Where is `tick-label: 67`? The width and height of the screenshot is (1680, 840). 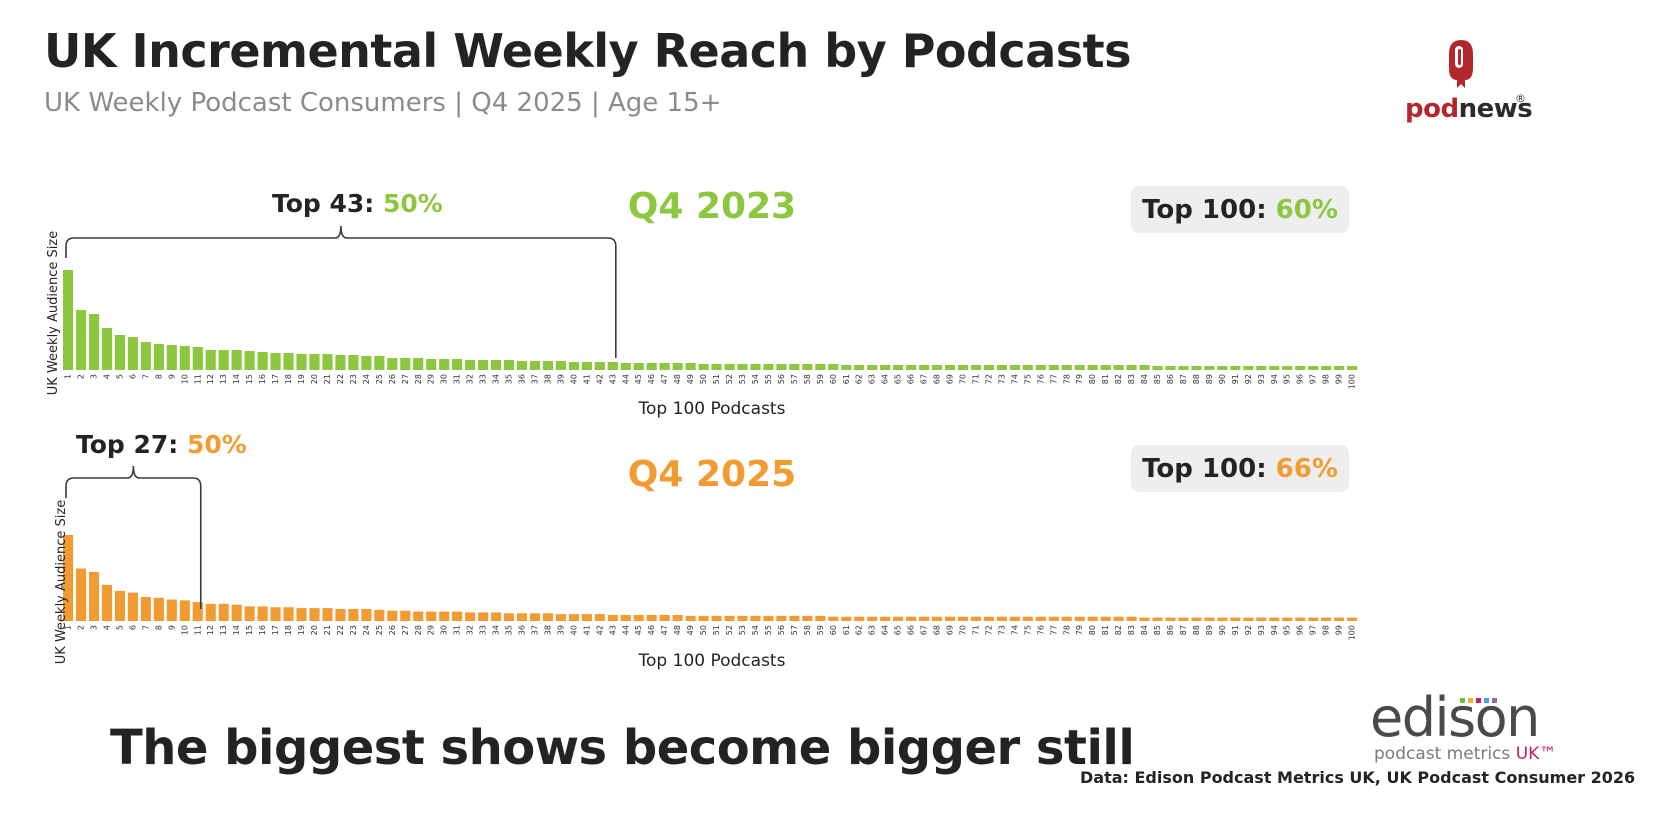 tick-label: 67 is located at coordinates (924, 379).